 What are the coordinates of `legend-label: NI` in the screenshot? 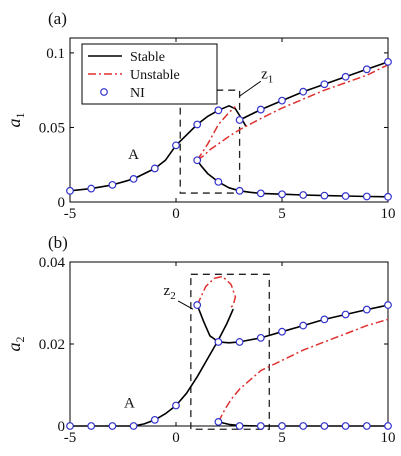 It's located at (137, 93).